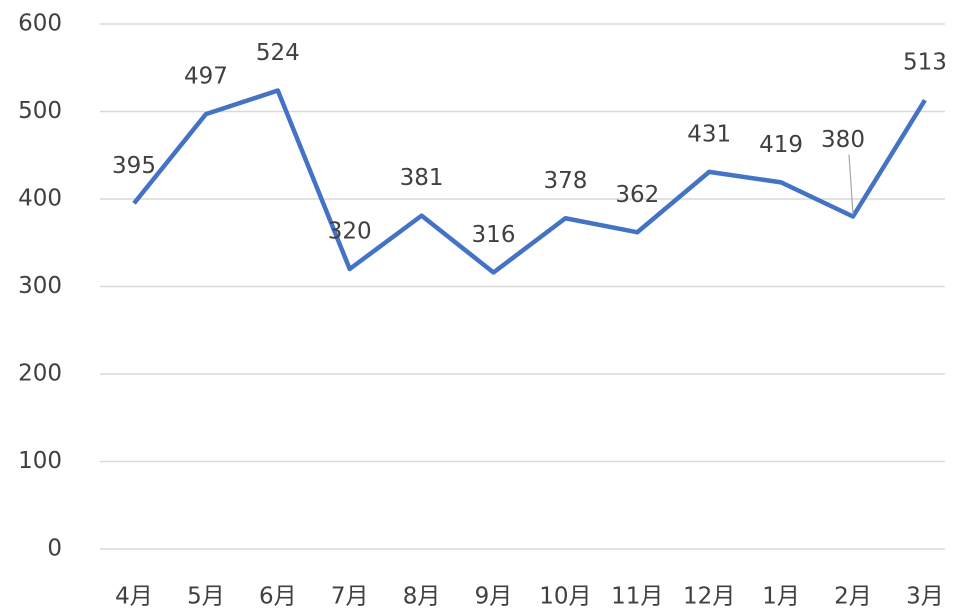 The height and width of the screenshot is (611, 955). Describe the element at coordinates (40, 199) in the screenshot. I see `y-tick-label: 400` at that location.